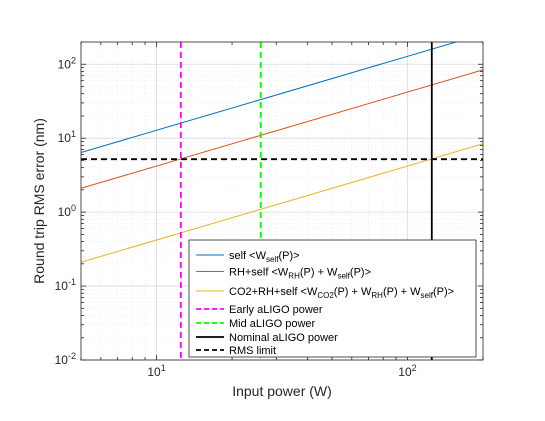 The image size is (545, 421). What do you see at coordinates (300, 274) in the screenshot?
I see `legend-label-series-rh-self: RH+self <WRH(P) + Wself(P)>` at bounding box center [300, 274].